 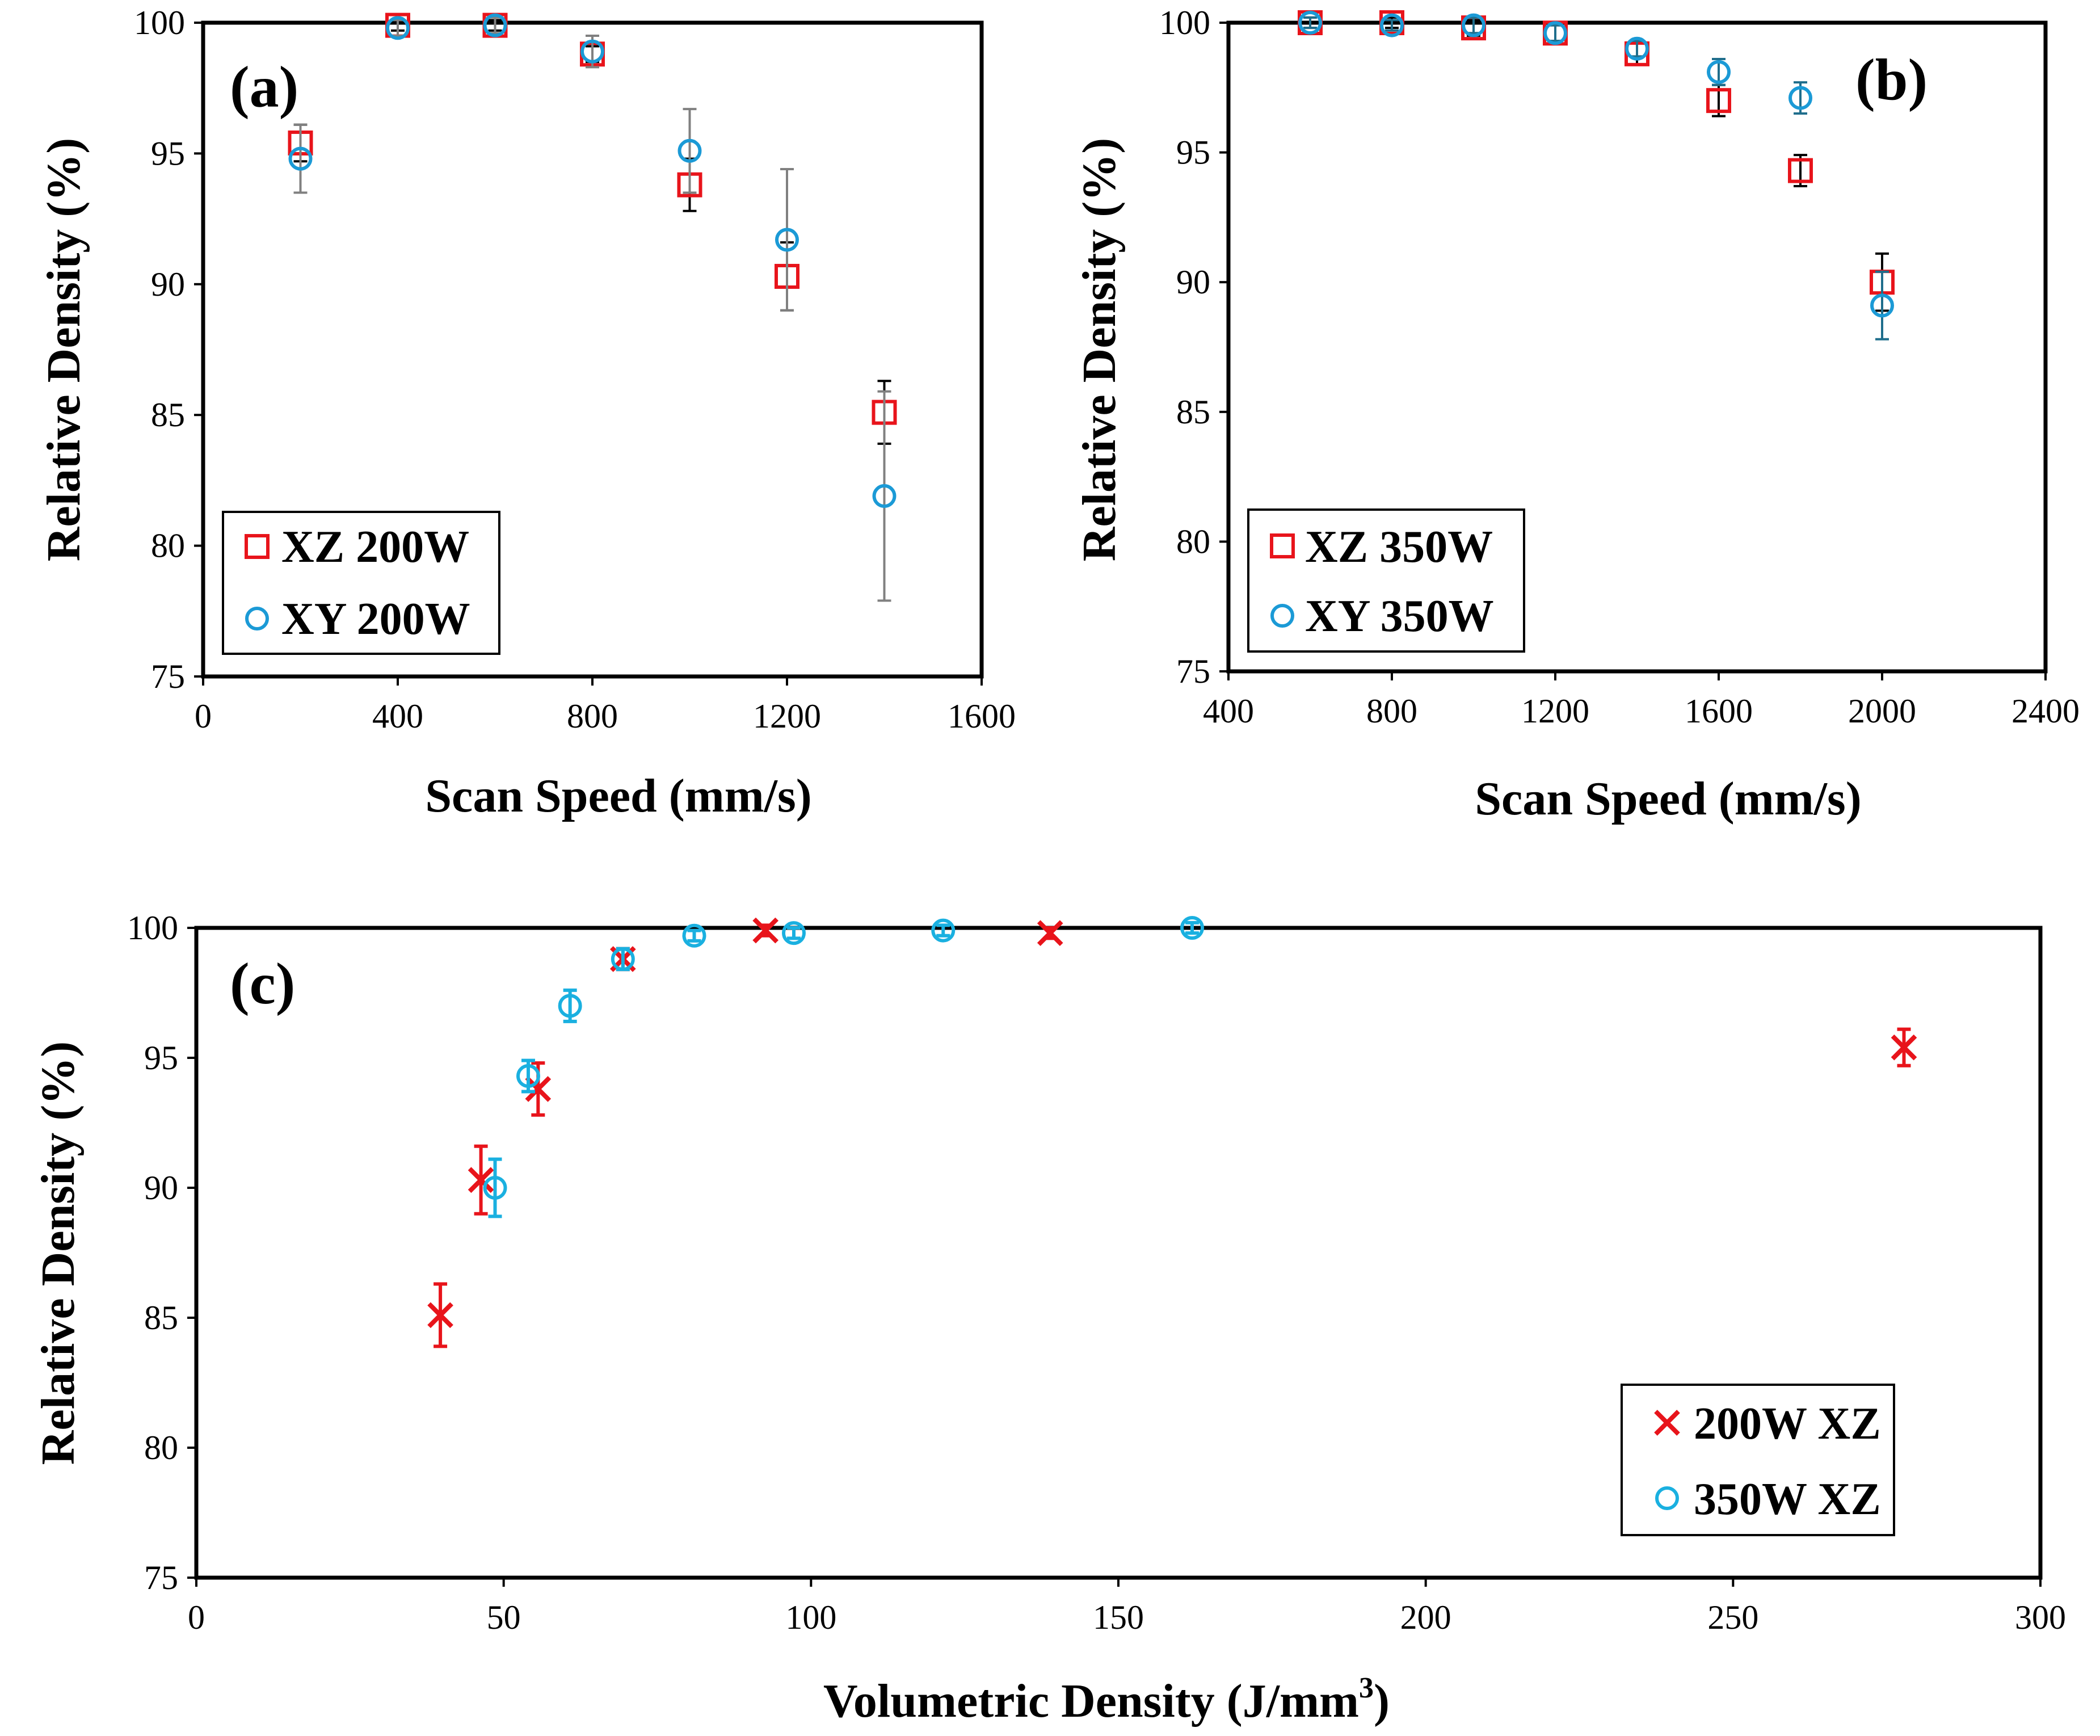 What do you see at coordinates (168, 415) in the screenshot?
I see `panel-a-y-tick-label-85: 85` at bounding box center [168, 415].